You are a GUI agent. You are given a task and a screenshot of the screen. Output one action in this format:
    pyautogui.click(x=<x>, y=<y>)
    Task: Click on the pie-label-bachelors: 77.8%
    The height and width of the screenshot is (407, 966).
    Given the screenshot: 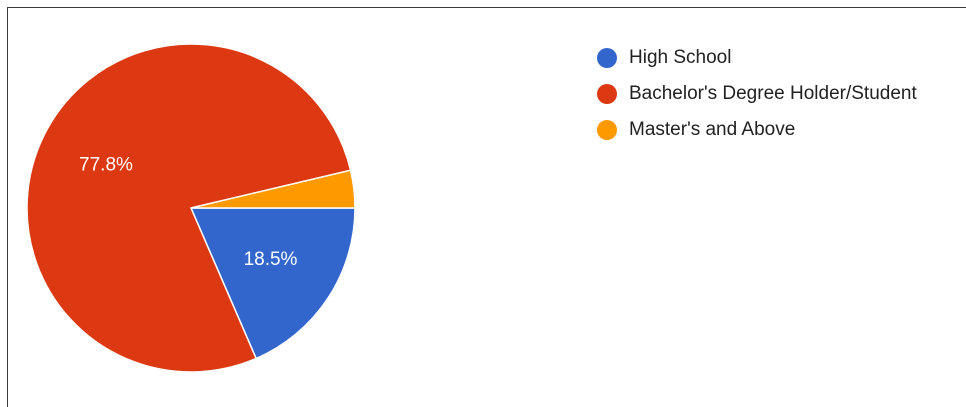 What is the action you would take?
    pyautogui.click(x=106, y=164)
    